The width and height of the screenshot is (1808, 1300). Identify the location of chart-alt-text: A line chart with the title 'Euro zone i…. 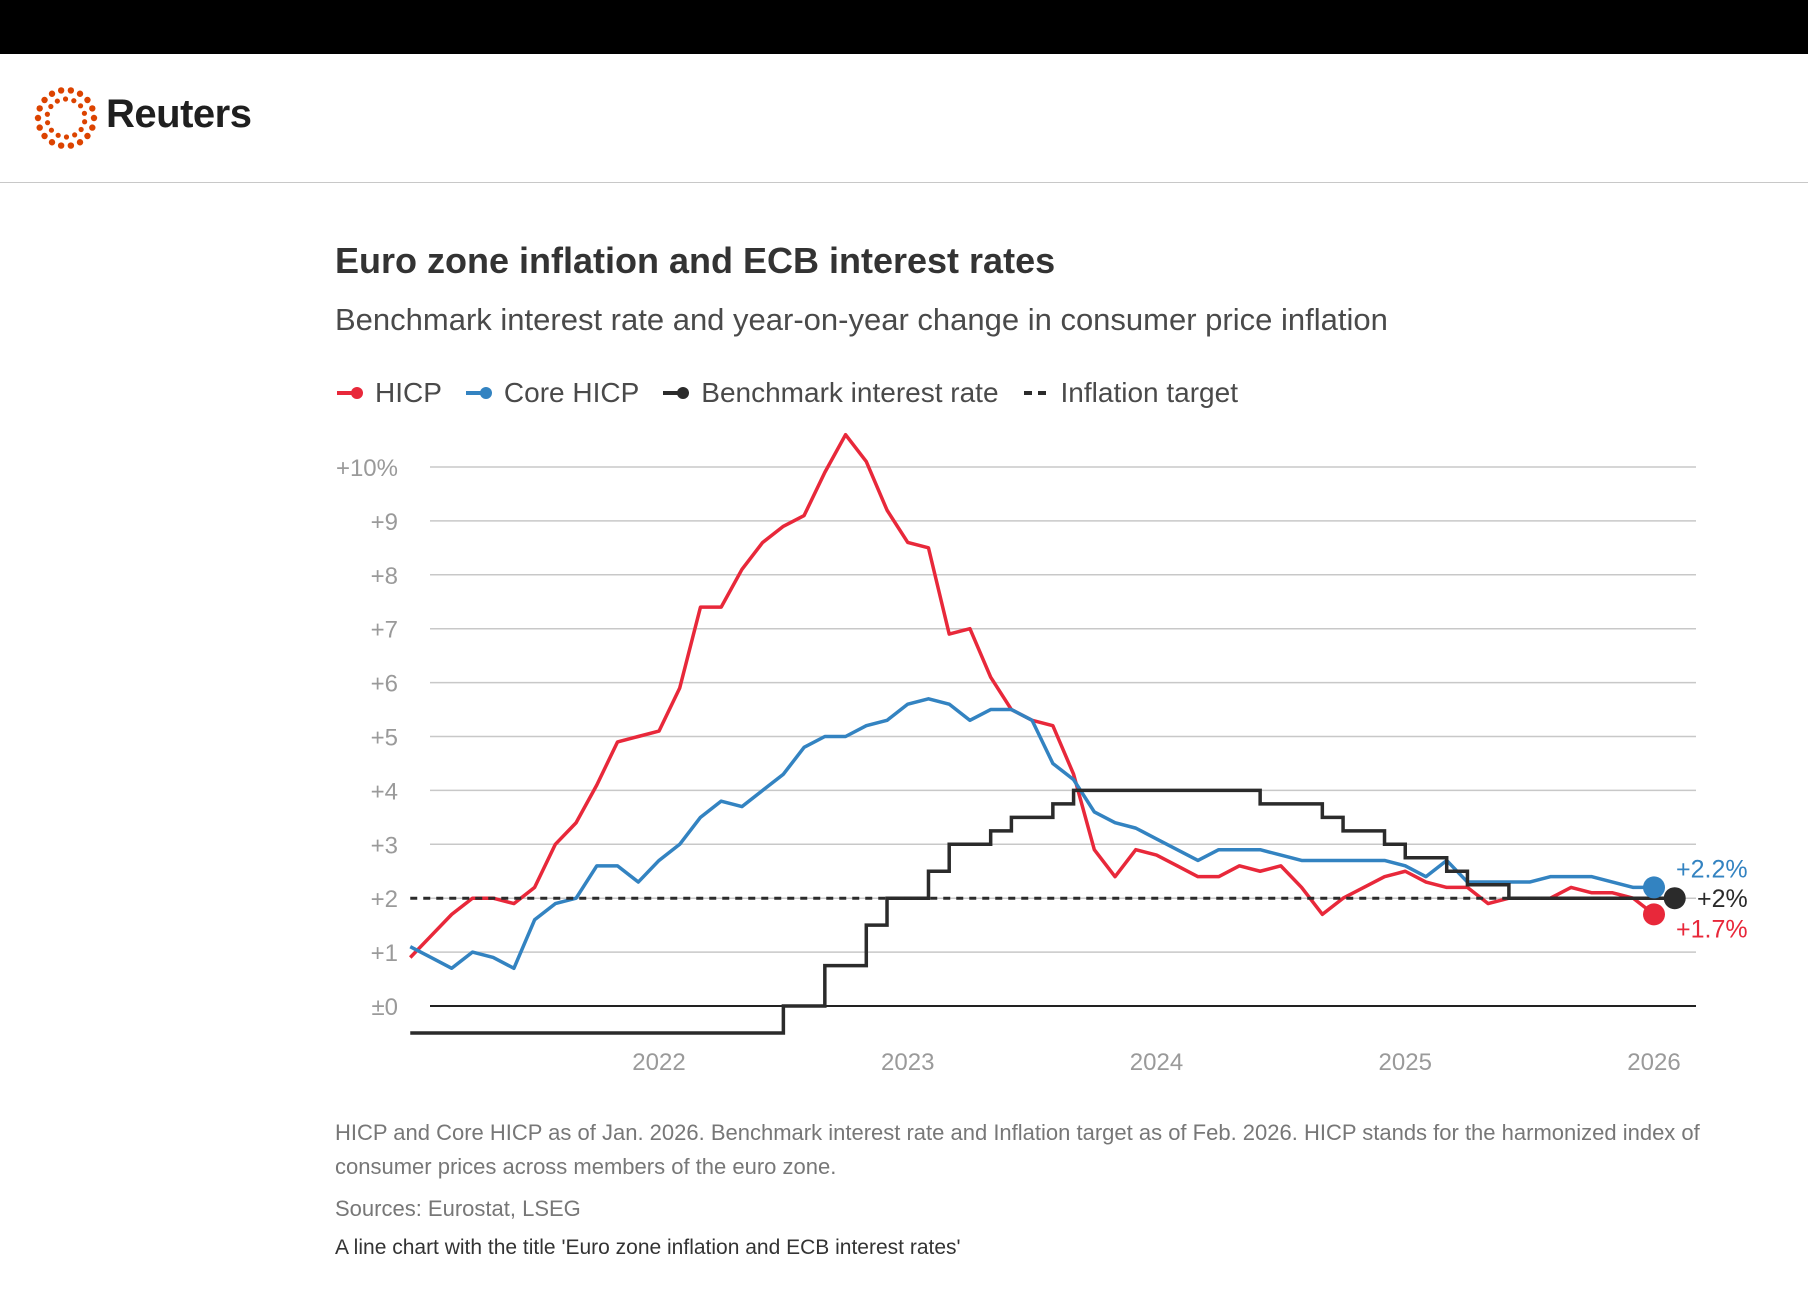
(648, 1247).